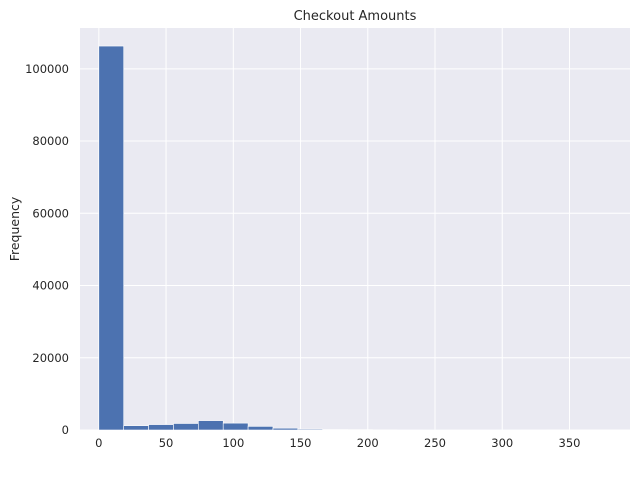 The width and height of the screenshot is (640, 484). Describe the element at coordinates (14, 228) in the screenshot. I see `y-axis-label: Frequency` at that location.